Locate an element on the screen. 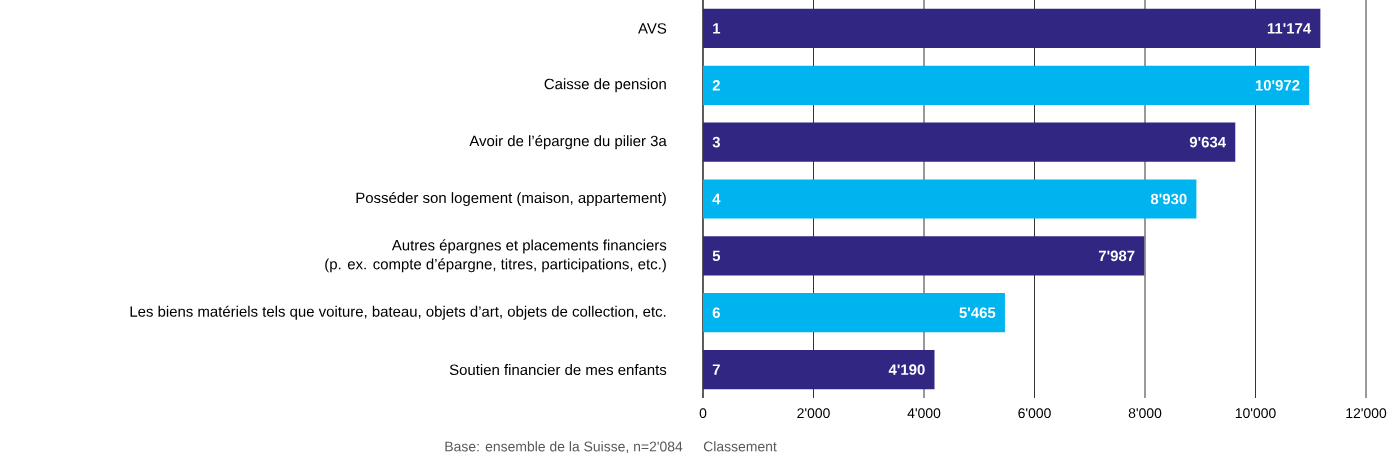 The width and height of the screenshot is (1393, 459). y-tick-label: Caisse de pension is located at coordinates (605, 85).